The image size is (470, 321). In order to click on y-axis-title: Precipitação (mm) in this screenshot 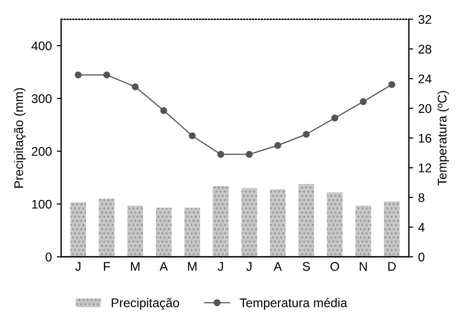, I will do `click(20, 138)`.